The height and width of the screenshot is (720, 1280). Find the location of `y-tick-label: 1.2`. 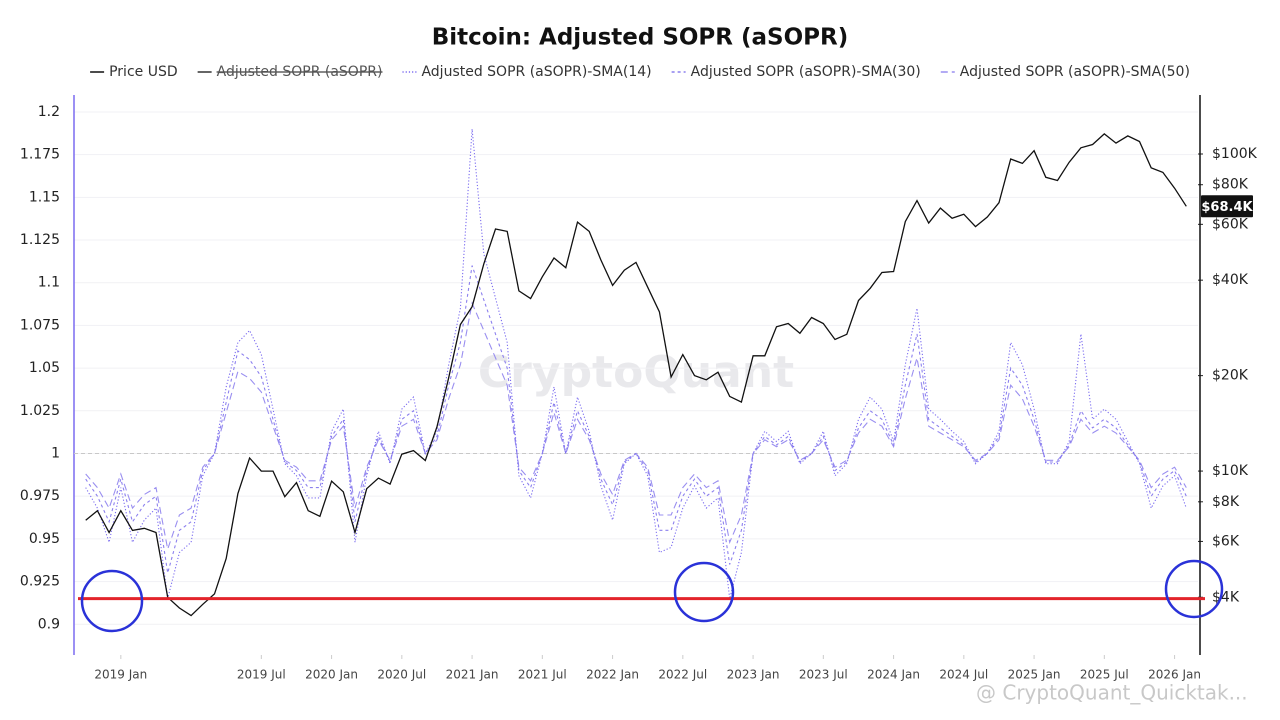

y-tick-label: 1.2 is located at coordinates (49, 112).